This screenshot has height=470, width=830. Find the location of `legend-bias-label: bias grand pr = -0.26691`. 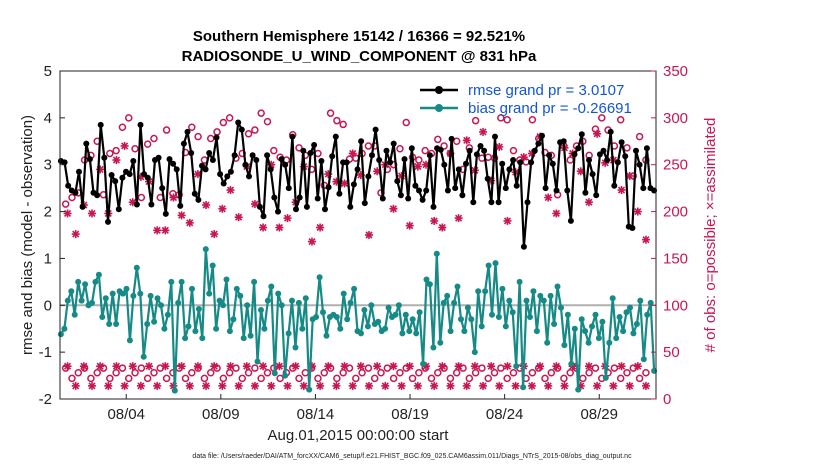

legend-bias-label: bias grand pr = -0.26691 is located at coordinates (550, 108).